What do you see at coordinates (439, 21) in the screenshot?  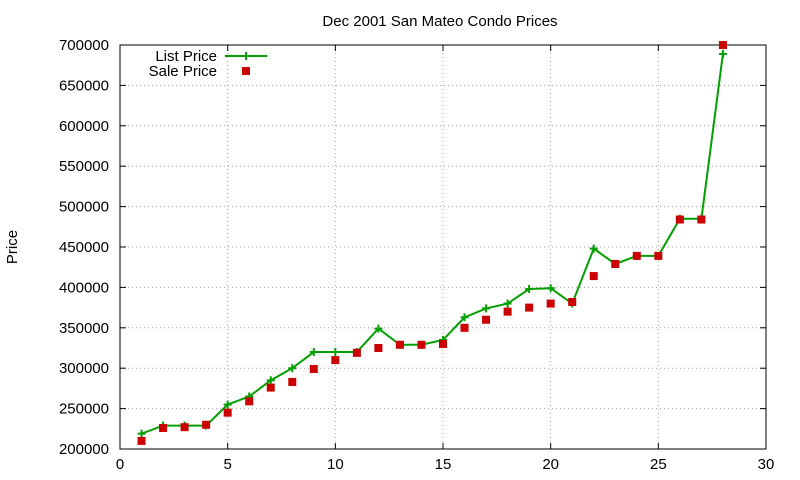 I see `chart-title: Dec 2001 San Mateo Condo Prices` at bounding box center [439, 21].